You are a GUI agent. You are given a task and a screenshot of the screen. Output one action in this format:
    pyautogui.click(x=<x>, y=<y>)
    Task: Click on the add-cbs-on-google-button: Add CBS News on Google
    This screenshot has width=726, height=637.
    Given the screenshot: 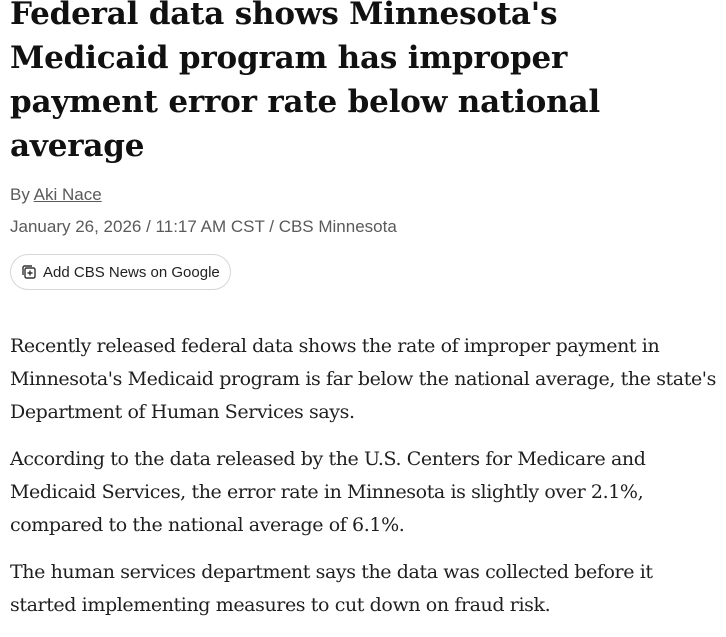 What is the action you would take?
    pyautogui.click(x=120, y=272)
    